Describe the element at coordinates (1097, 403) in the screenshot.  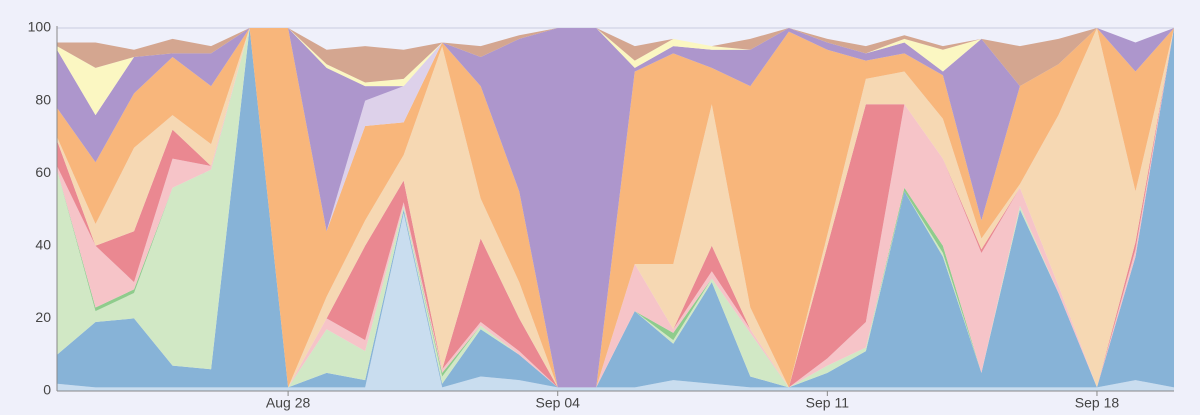
I see `x-tick-label: Sep 18` at that location.